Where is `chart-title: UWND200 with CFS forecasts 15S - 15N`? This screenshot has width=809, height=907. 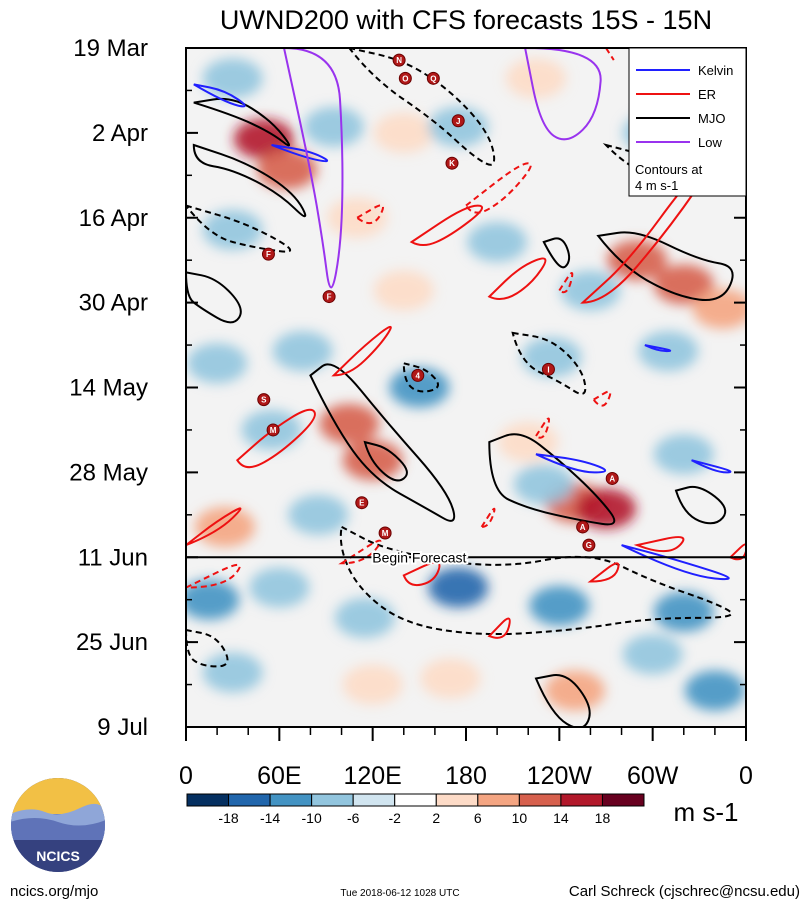 chart-title: UWND200 with CFS forecasts 15S - 15N is located at coordinates (466, 20).